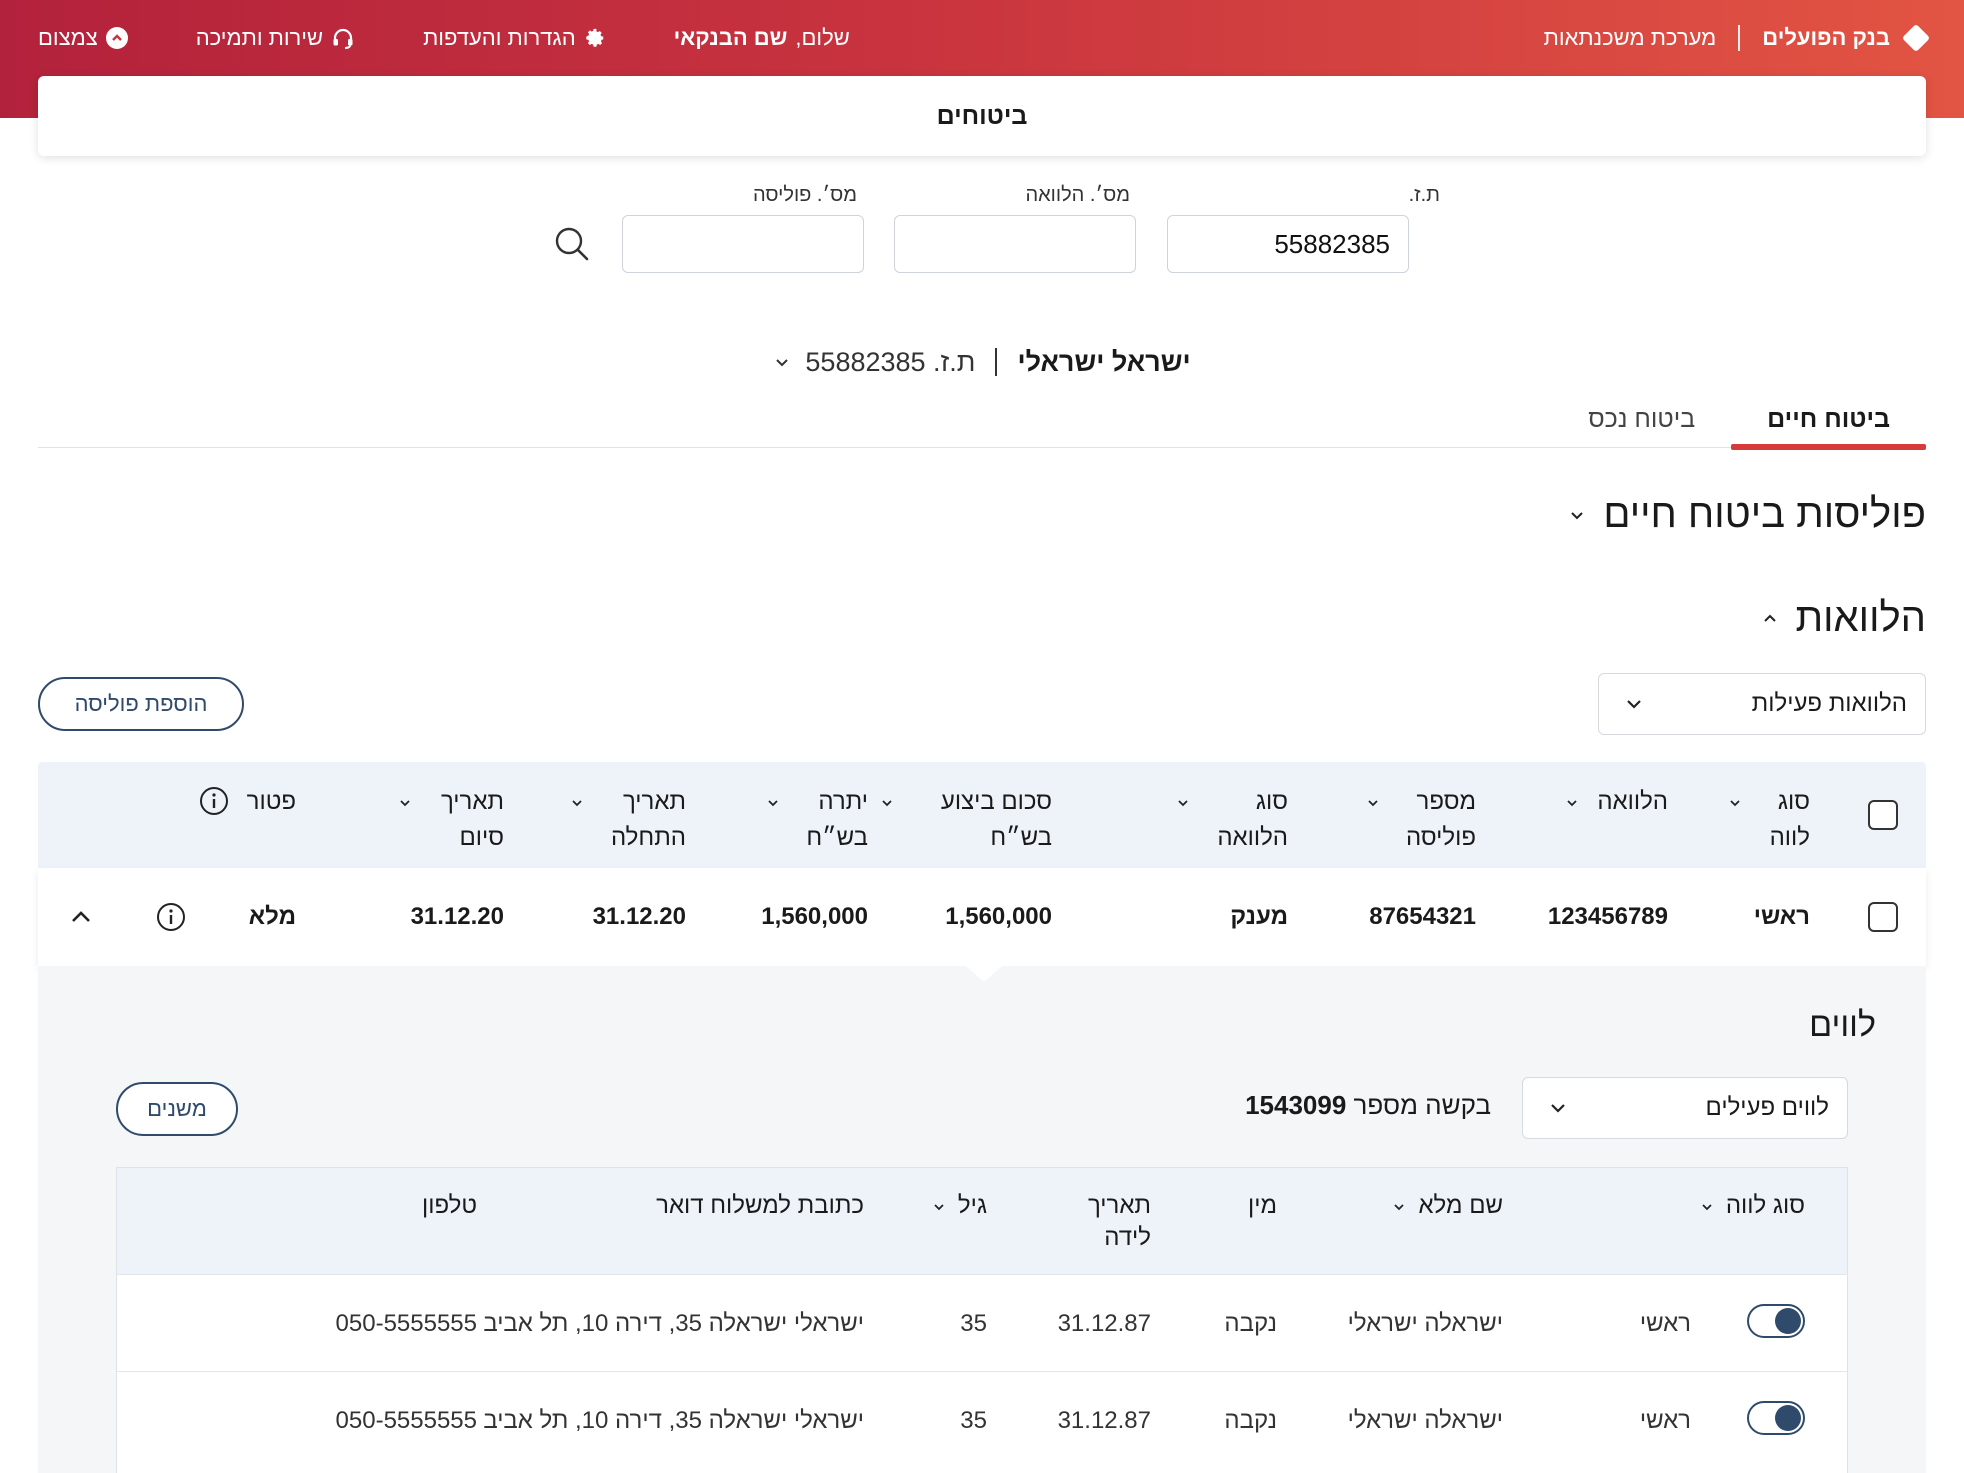 This screenshot has width=1964, height=1473. Describe the element at coordinates (472, 819) in the screenshot. I see `col-end-date-label: תאריך סיום` at that location.